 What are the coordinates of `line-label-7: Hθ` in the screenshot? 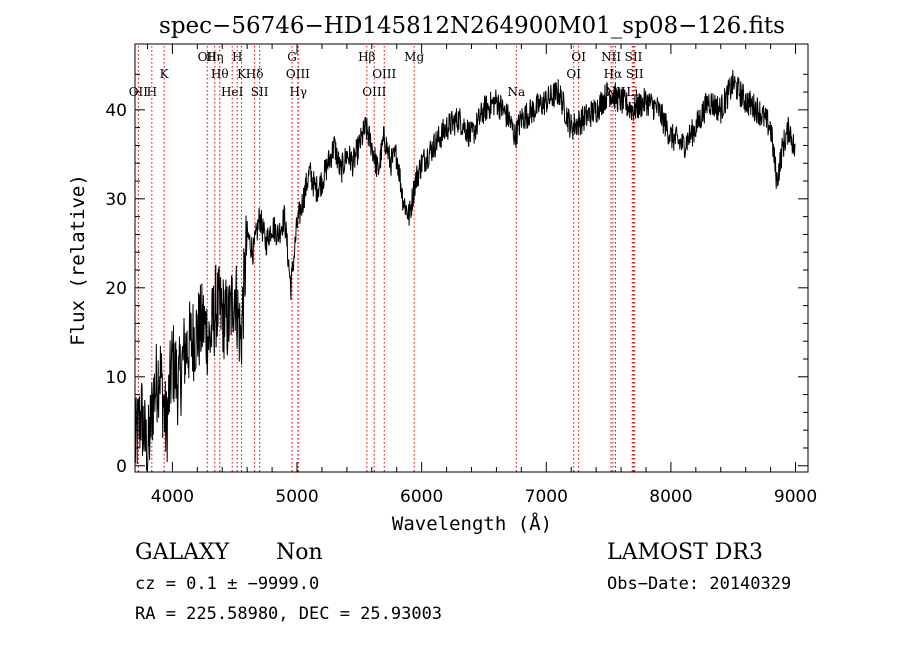 It's located at (220, 74).